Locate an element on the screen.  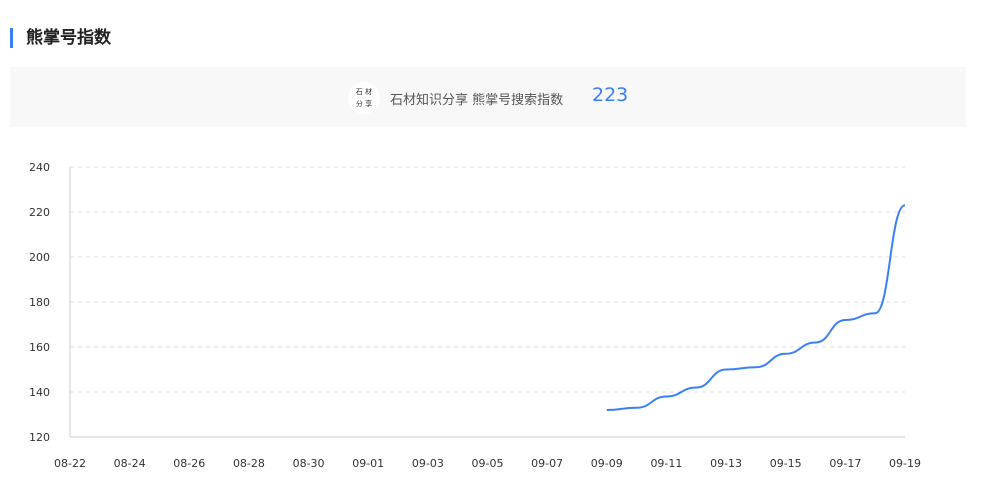
account-logo: 石 材分 享 is located at coordinates (364, 98).